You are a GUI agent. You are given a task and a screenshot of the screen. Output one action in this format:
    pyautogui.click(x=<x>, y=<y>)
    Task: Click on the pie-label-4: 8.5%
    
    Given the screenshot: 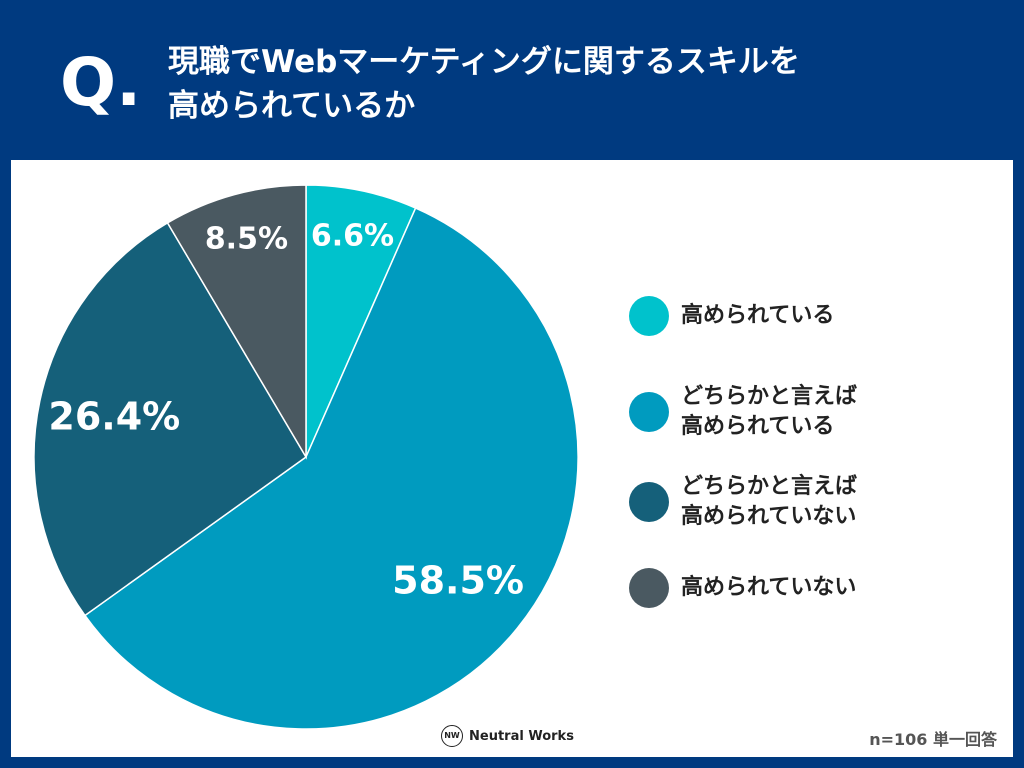 What is the action you would take?
    pyautogui.click(x=246, y=239)
    